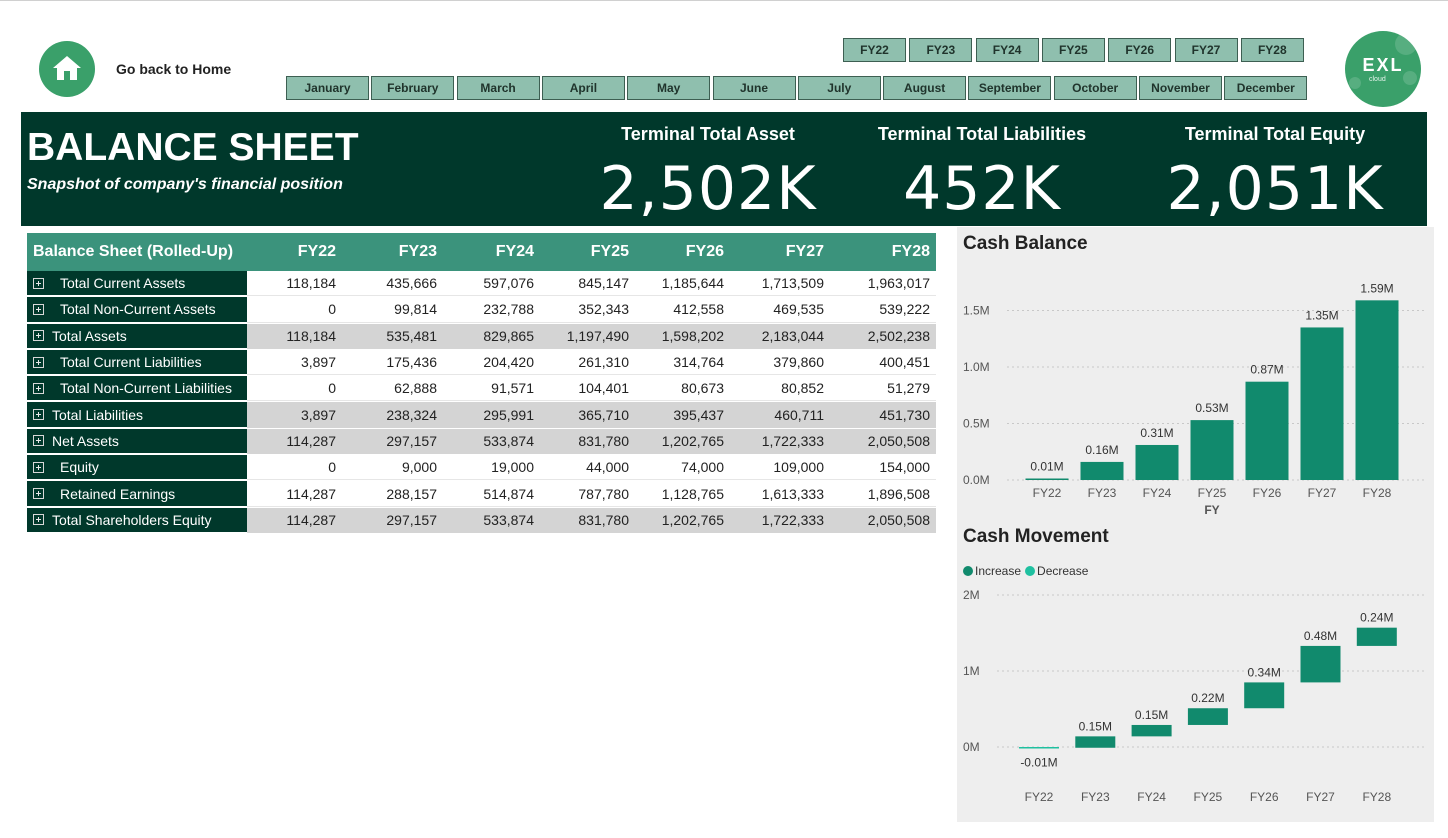 Image resolution: width=1448 pixels, height=838 pixels. Describe the element at coordinates (327, 88) in the screenshot. I see `month-slicer-january: January` at that location.